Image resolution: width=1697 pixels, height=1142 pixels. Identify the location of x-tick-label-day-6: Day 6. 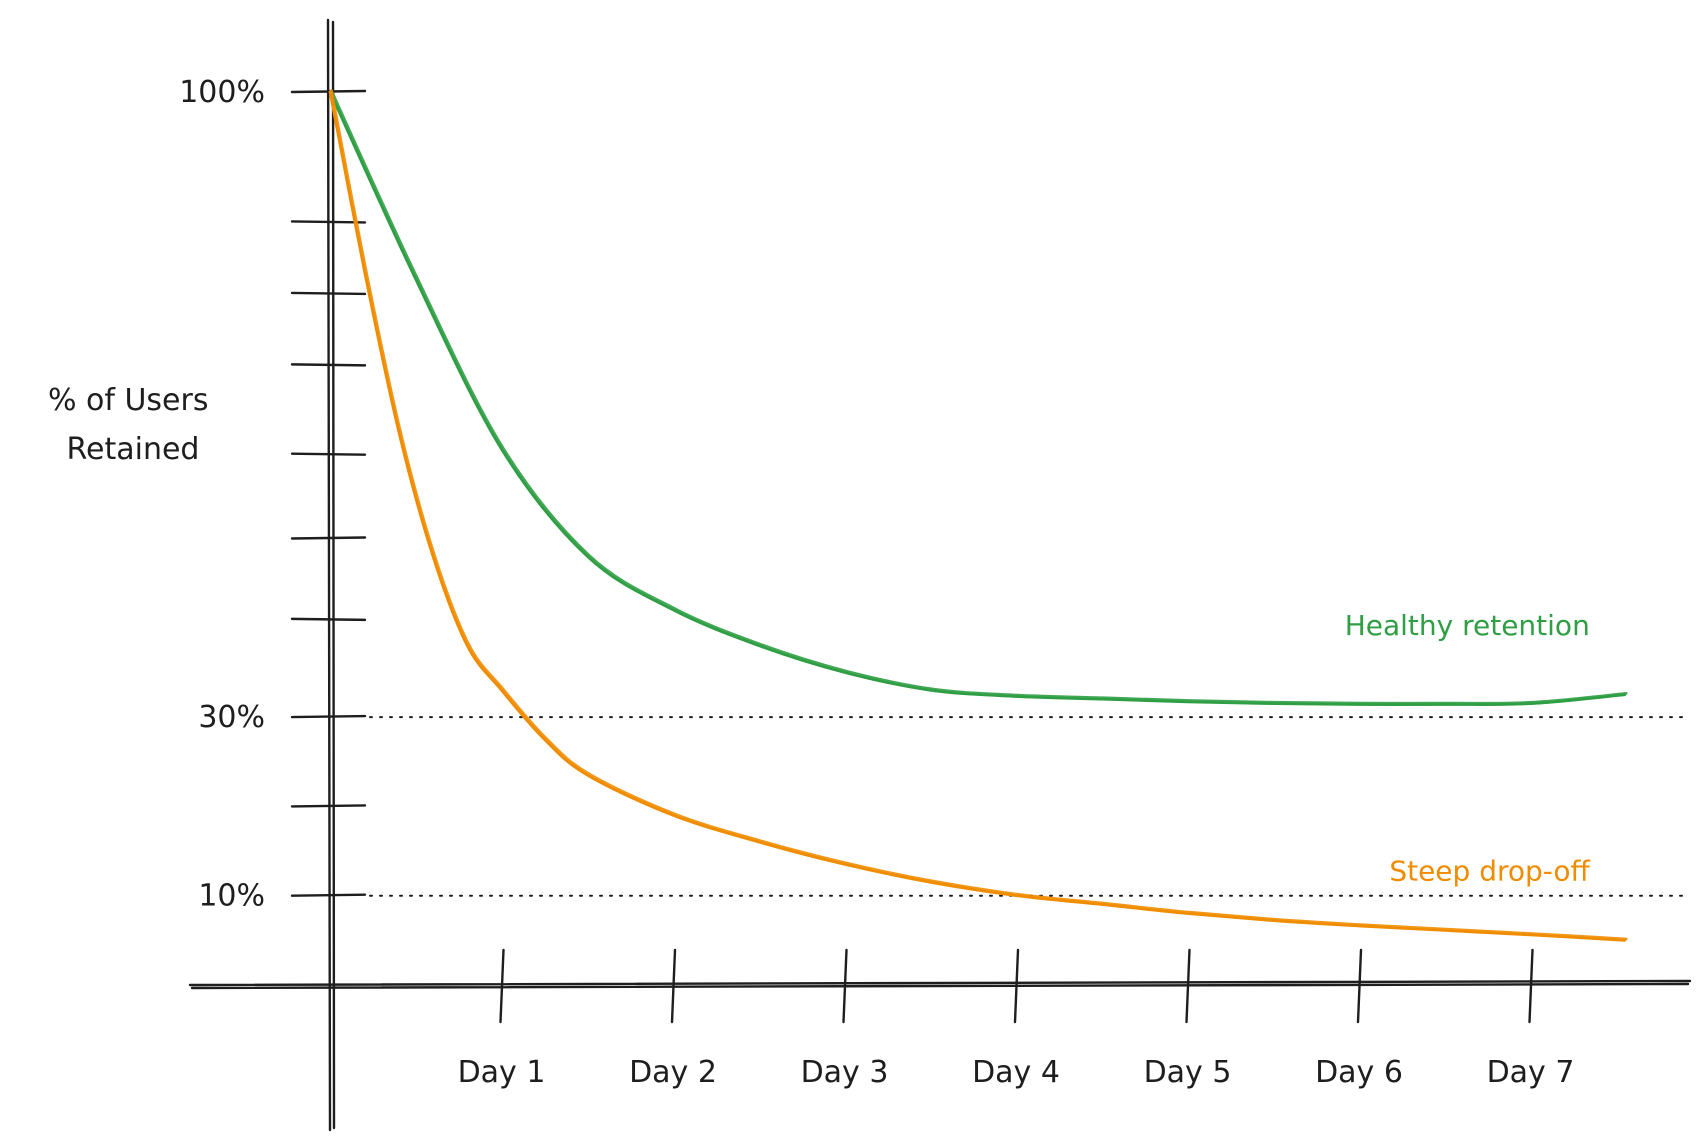
(1359, 1072).